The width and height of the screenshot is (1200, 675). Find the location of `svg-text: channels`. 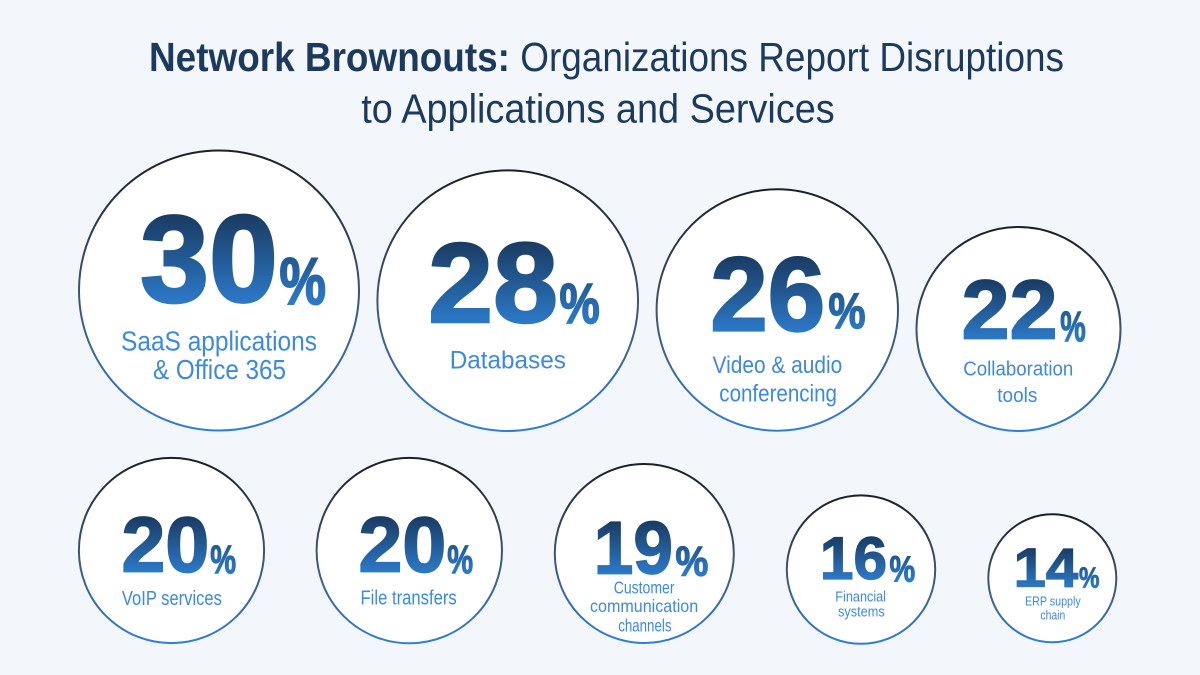

svg-text: channels is located at coordinates (644, 625).